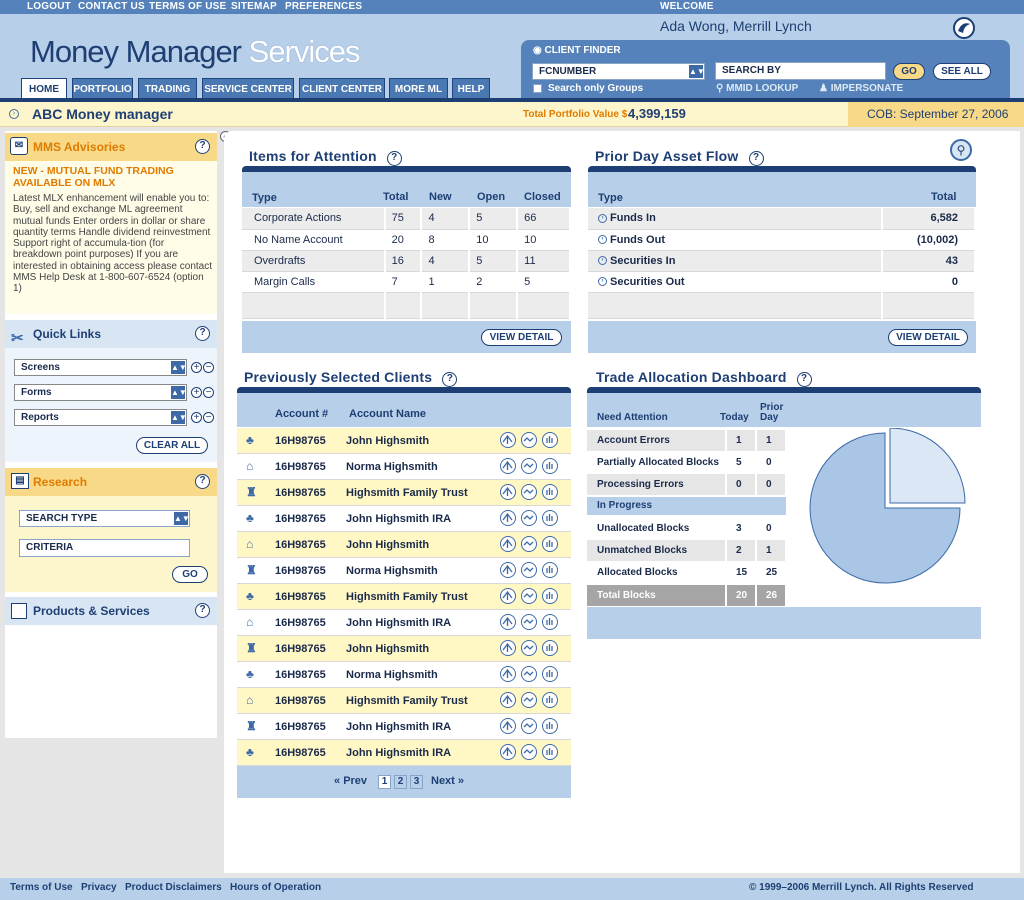 This screenshot has width=1024, height=900. I want to click on attention-row: Overdrafts 16 4 5 11, so click(406, 261).